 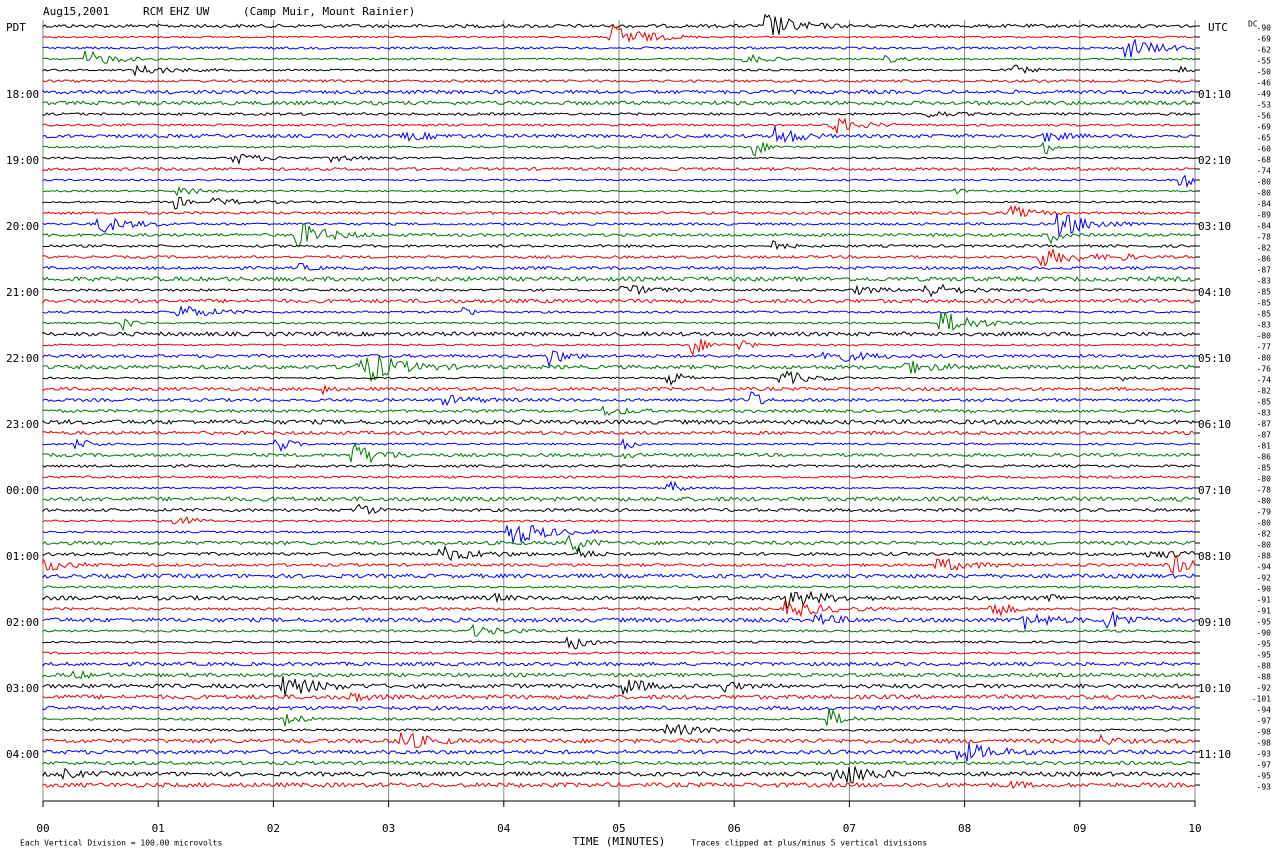 What do you see at coordinates (1264, 600) in the screenshot?
I see `dc-label: -91` at bounding box center [1264, 600].